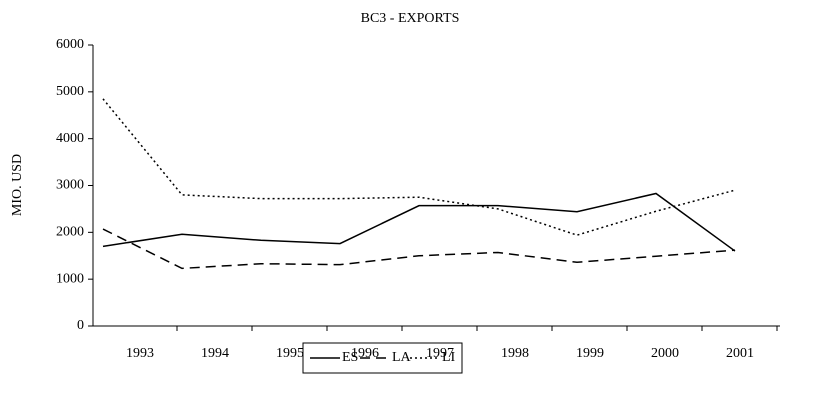 This screenshot has width=820, height=410. Describe the element at coordinates (70, 91) in the screenshot. I see `y-tick-label: 5000` at that location.